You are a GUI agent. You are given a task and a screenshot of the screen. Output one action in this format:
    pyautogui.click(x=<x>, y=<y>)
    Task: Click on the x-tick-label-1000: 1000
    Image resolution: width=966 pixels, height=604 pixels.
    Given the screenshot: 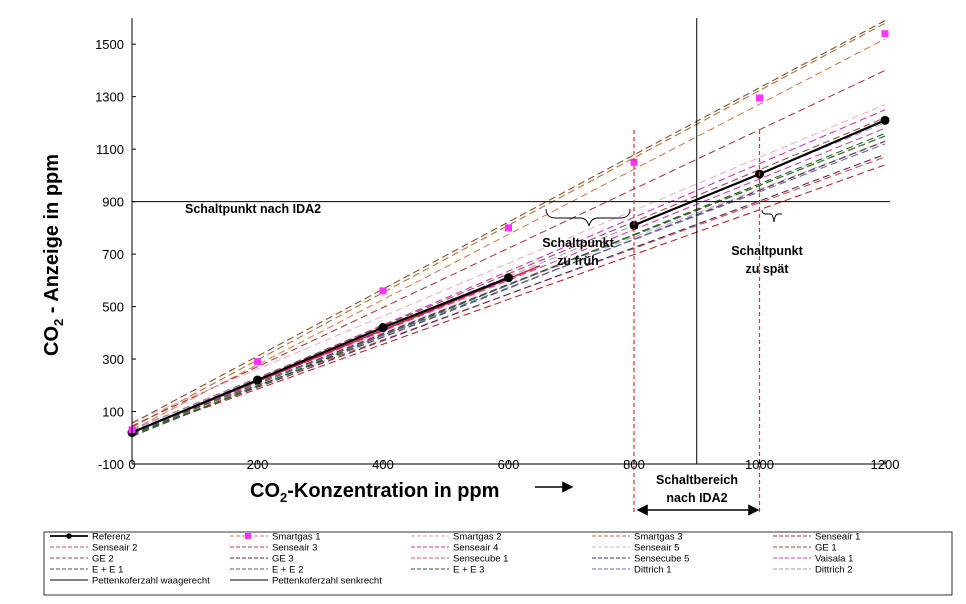 What is the action you would take?
    pyautogui.click(x=759, y=464)
    